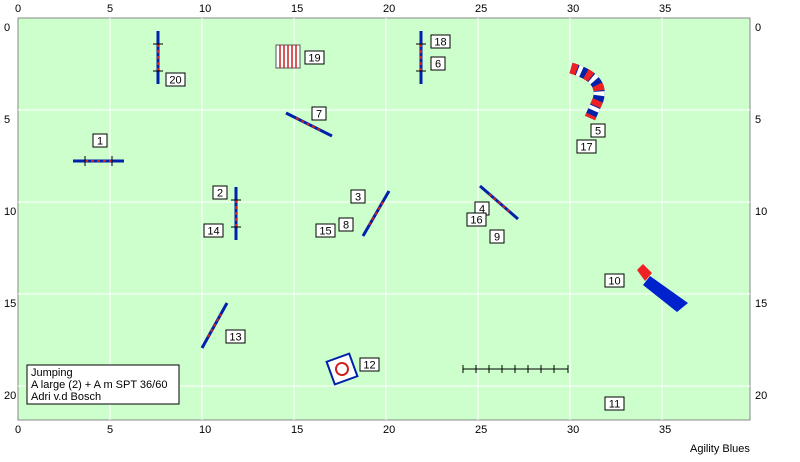  I want to click on obstacle-label: 16, so click(476, 221).